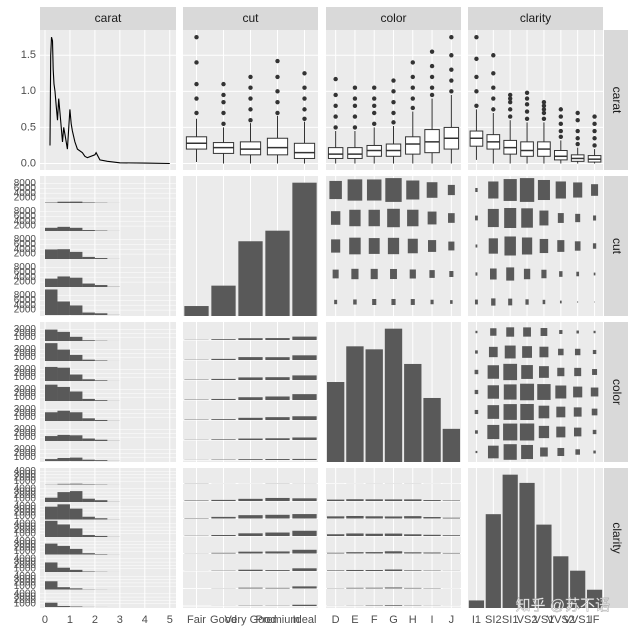  I want to click on x-tick-label: F, so click(374, 620).